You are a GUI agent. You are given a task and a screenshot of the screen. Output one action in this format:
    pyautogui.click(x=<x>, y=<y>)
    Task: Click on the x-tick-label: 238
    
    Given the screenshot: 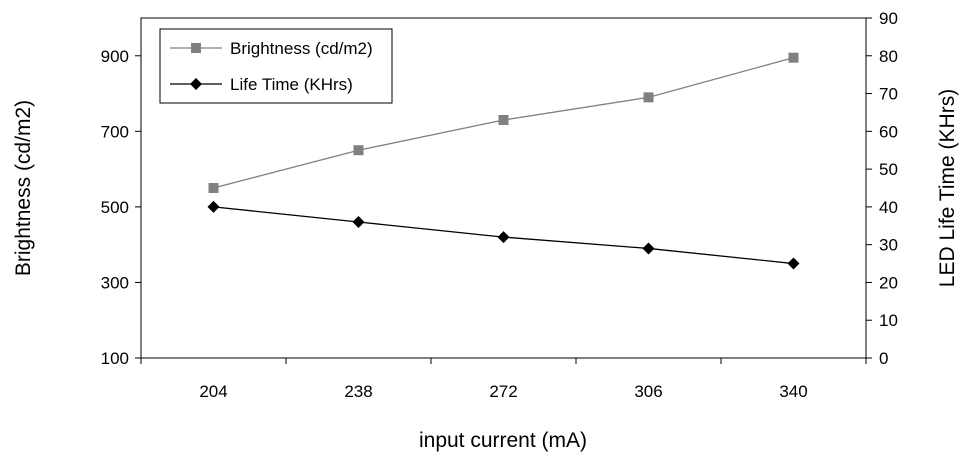 What is the action you would take?
    pyautogui.click(x=358, y=391)
    